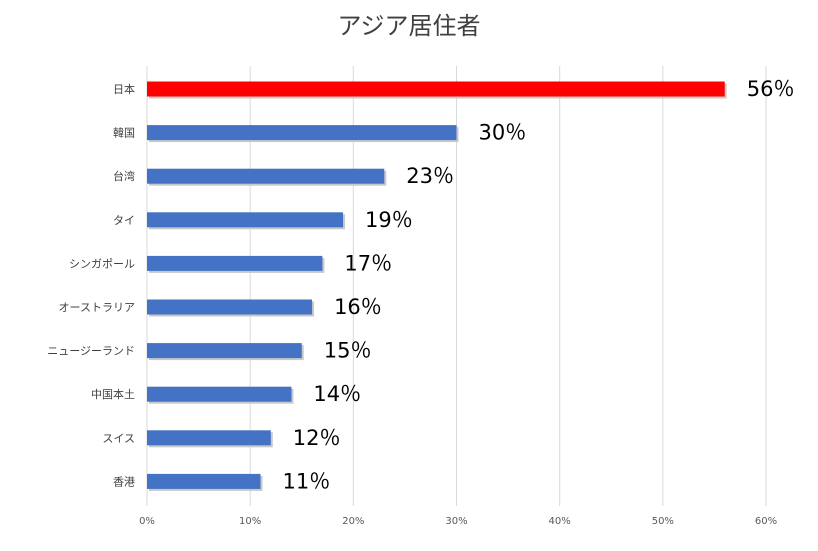 This screenshot has height=551, width=818. I want to click on chart-title: アジア居住者, so click(408, 26).